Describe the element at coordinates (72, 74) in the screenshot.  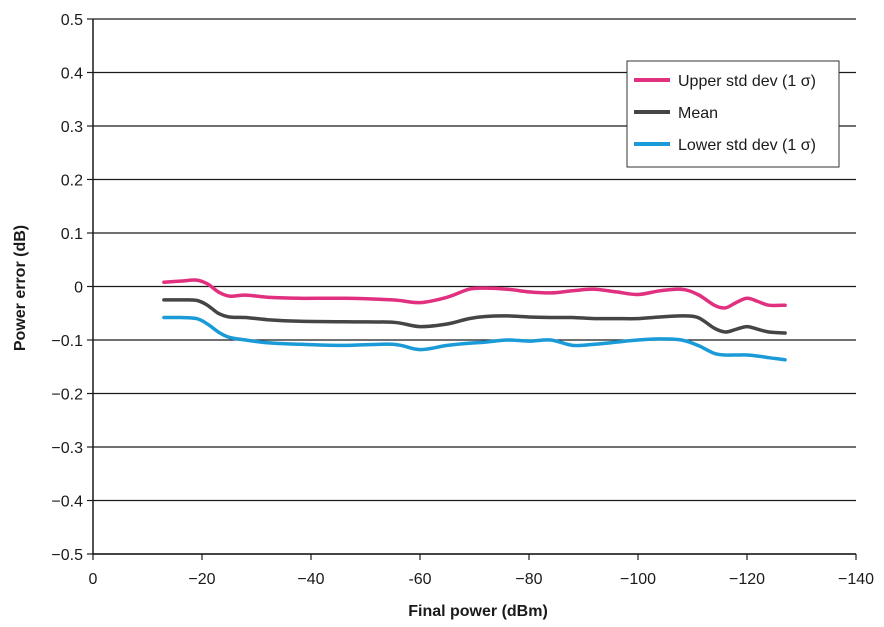
I see `y-tick-label: 0.4` at that location.